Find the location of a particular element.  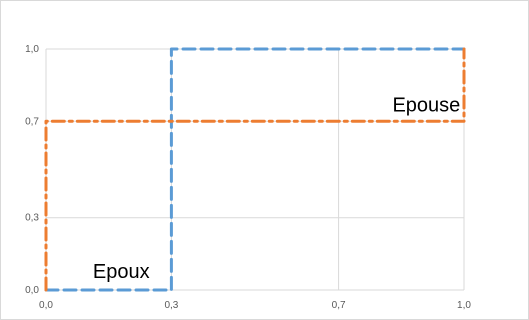

x-tick-label: 0,0 is located at coordinates (46, 305).